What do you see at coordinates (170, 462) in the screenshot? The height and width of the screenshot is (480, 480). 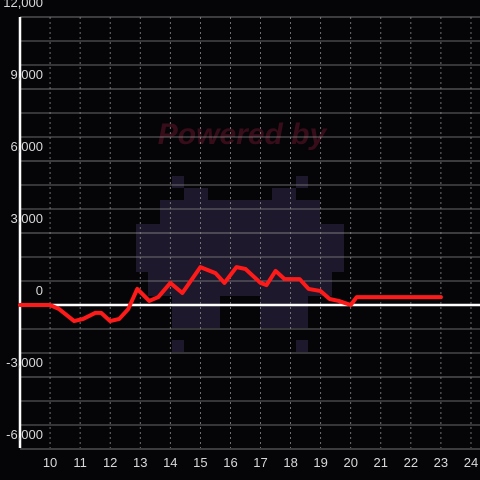 I see `x-tick-label: 14` at bounding box center [170, 462].